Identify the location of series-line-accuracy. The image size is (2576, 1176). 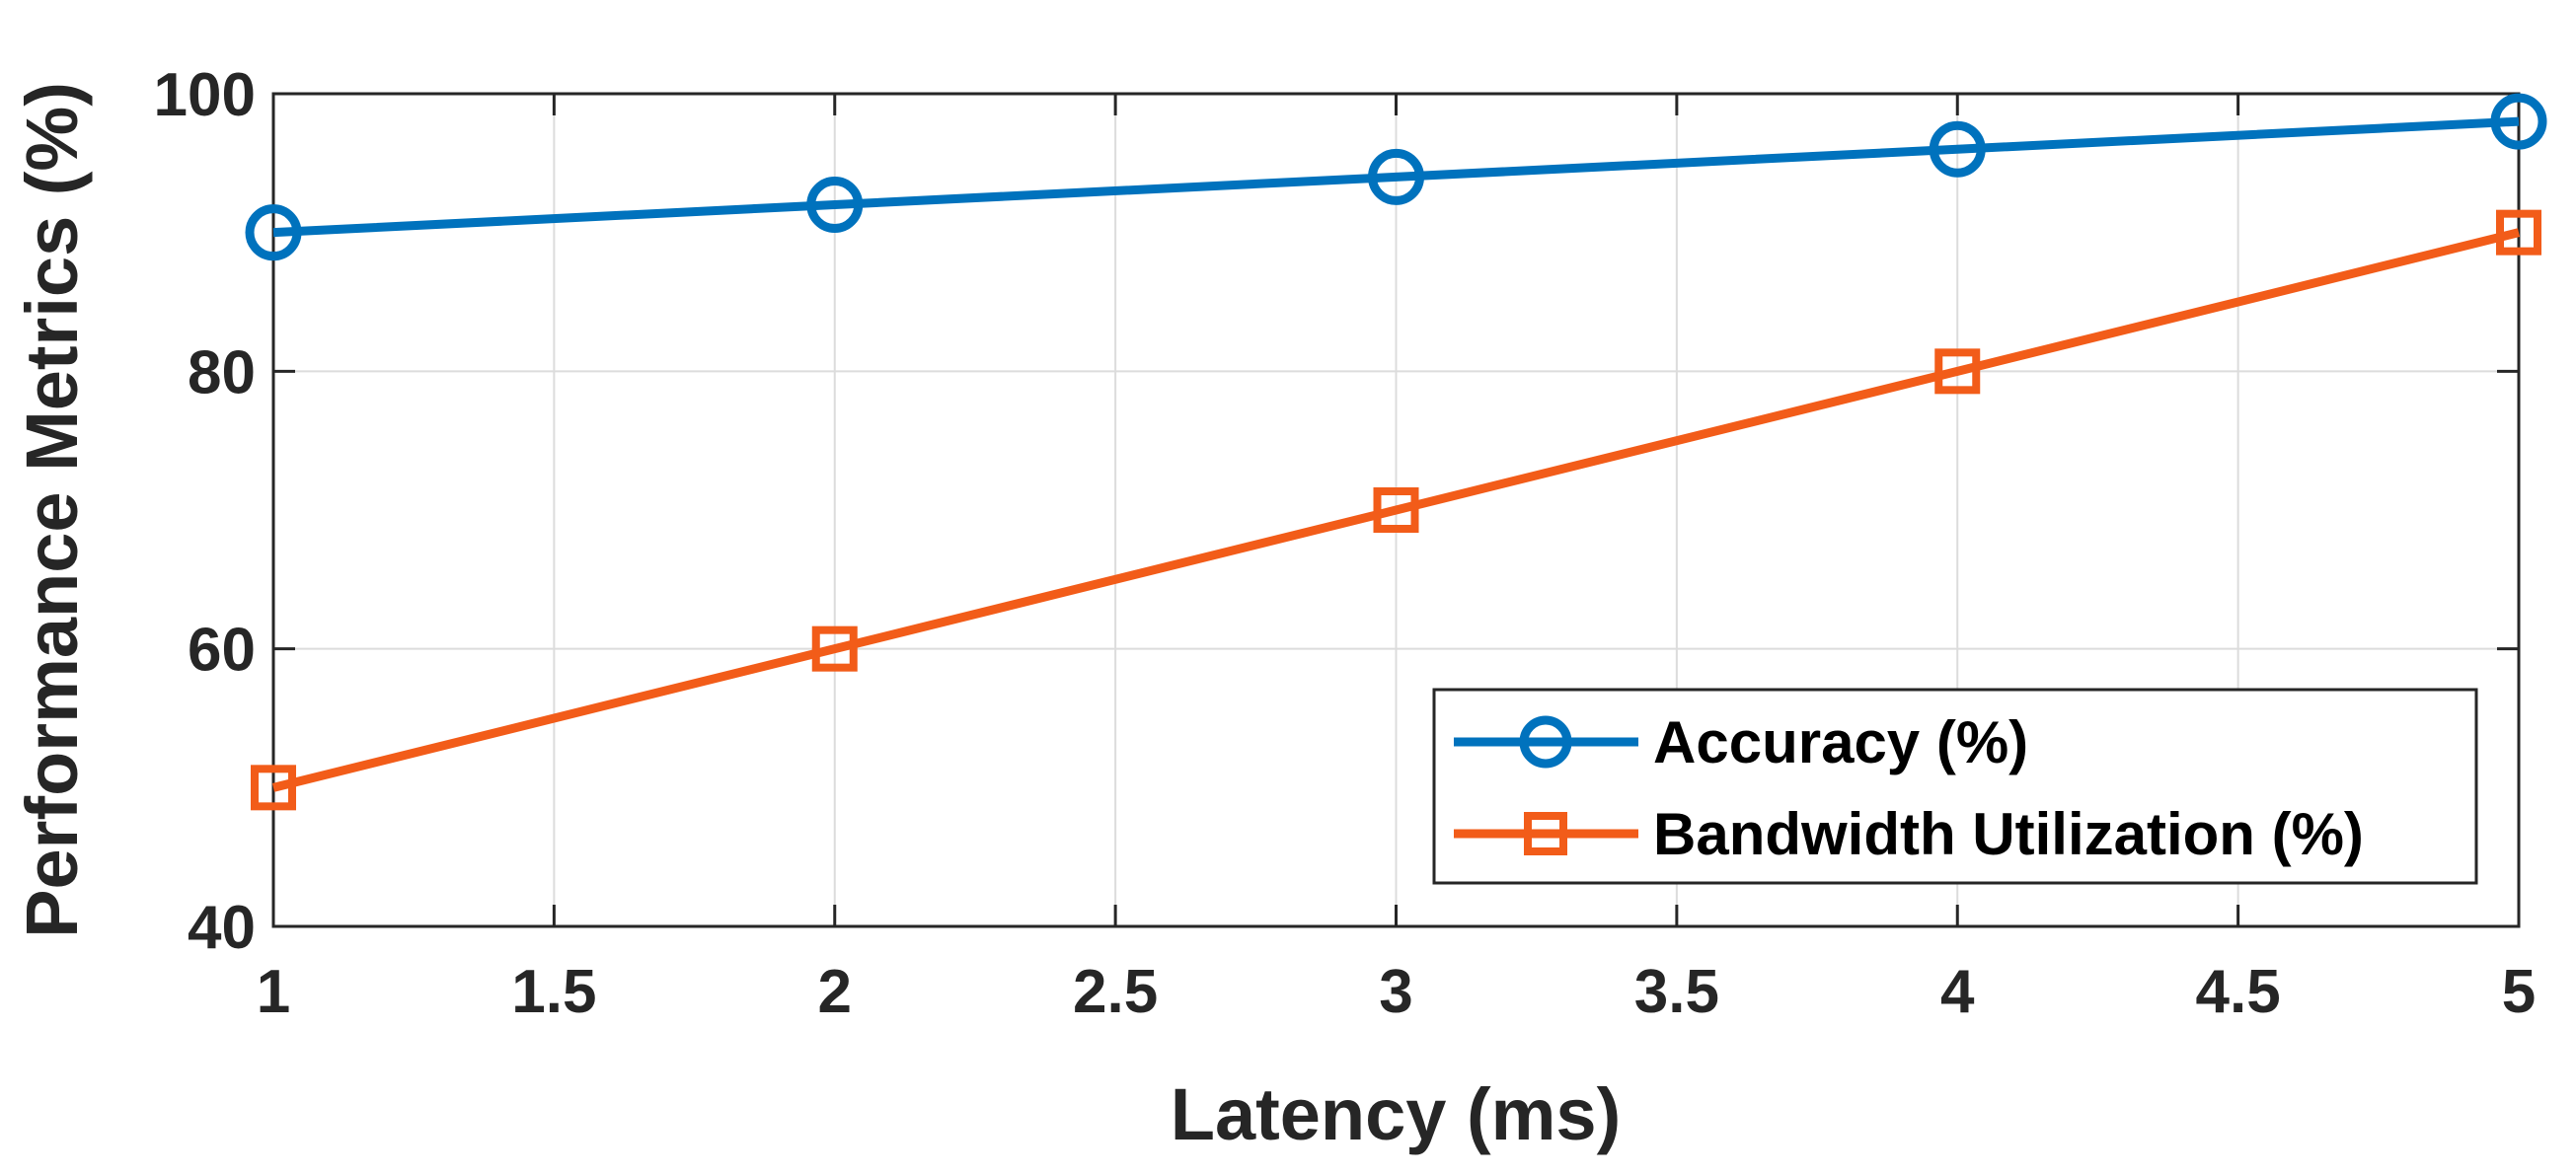
(1396, 177).